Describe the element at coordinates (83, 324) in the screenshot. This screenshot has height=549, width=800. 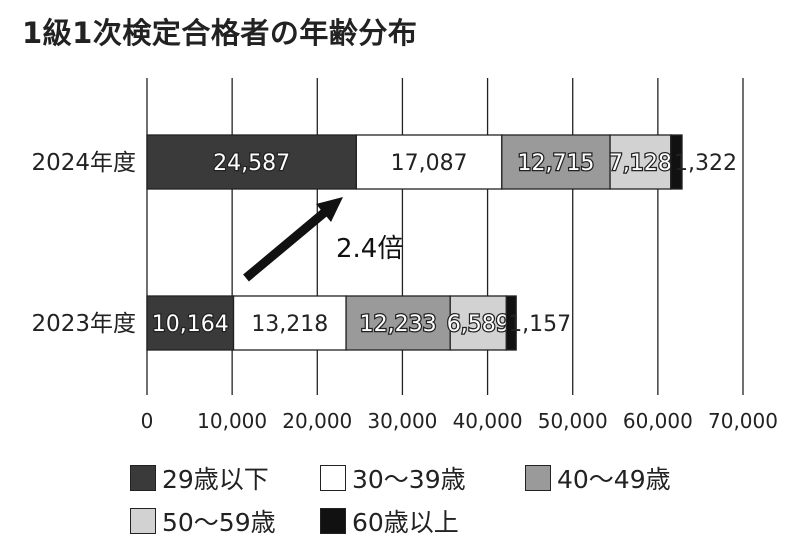
I see `category-label: 2023年度` at that location.